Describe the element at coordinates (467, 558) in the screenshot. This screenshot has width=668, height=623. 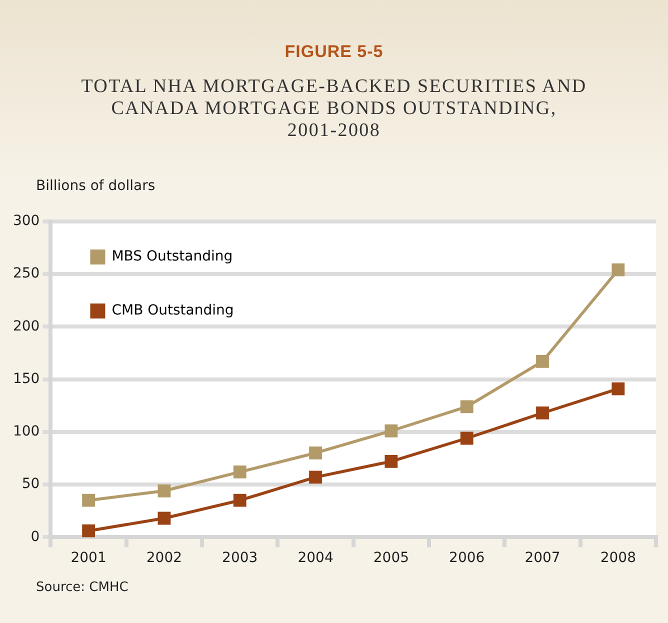
I see `x-tick-label: 2006` at that location.